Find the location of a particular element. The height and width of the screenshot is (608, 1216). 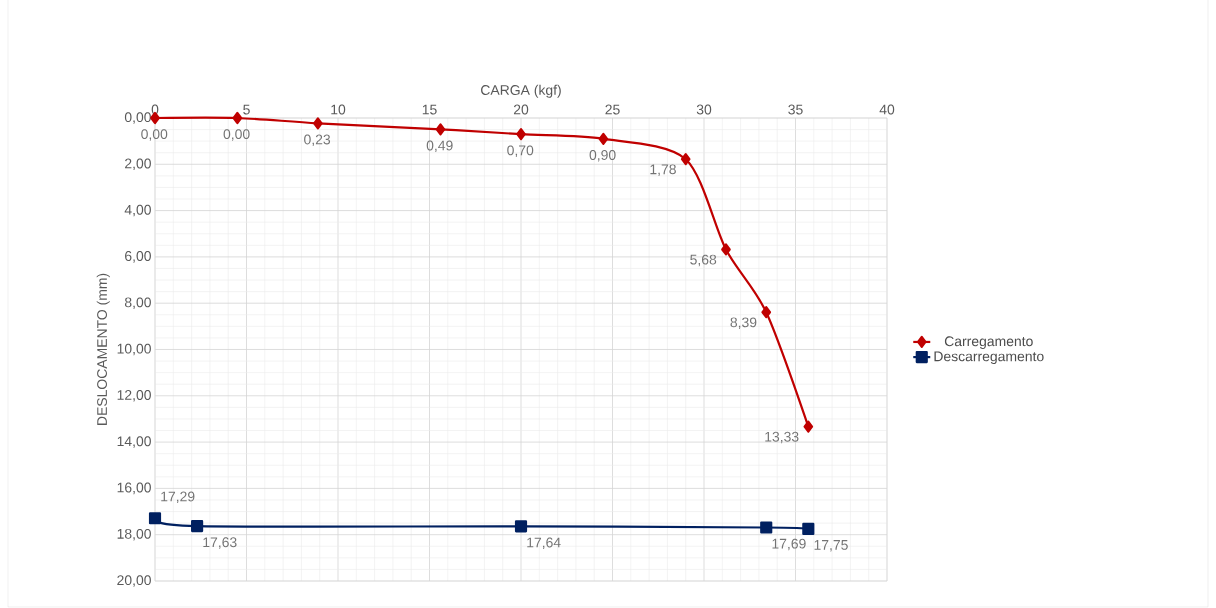

data-label: 1,78 is located at coordinates (663, 170).